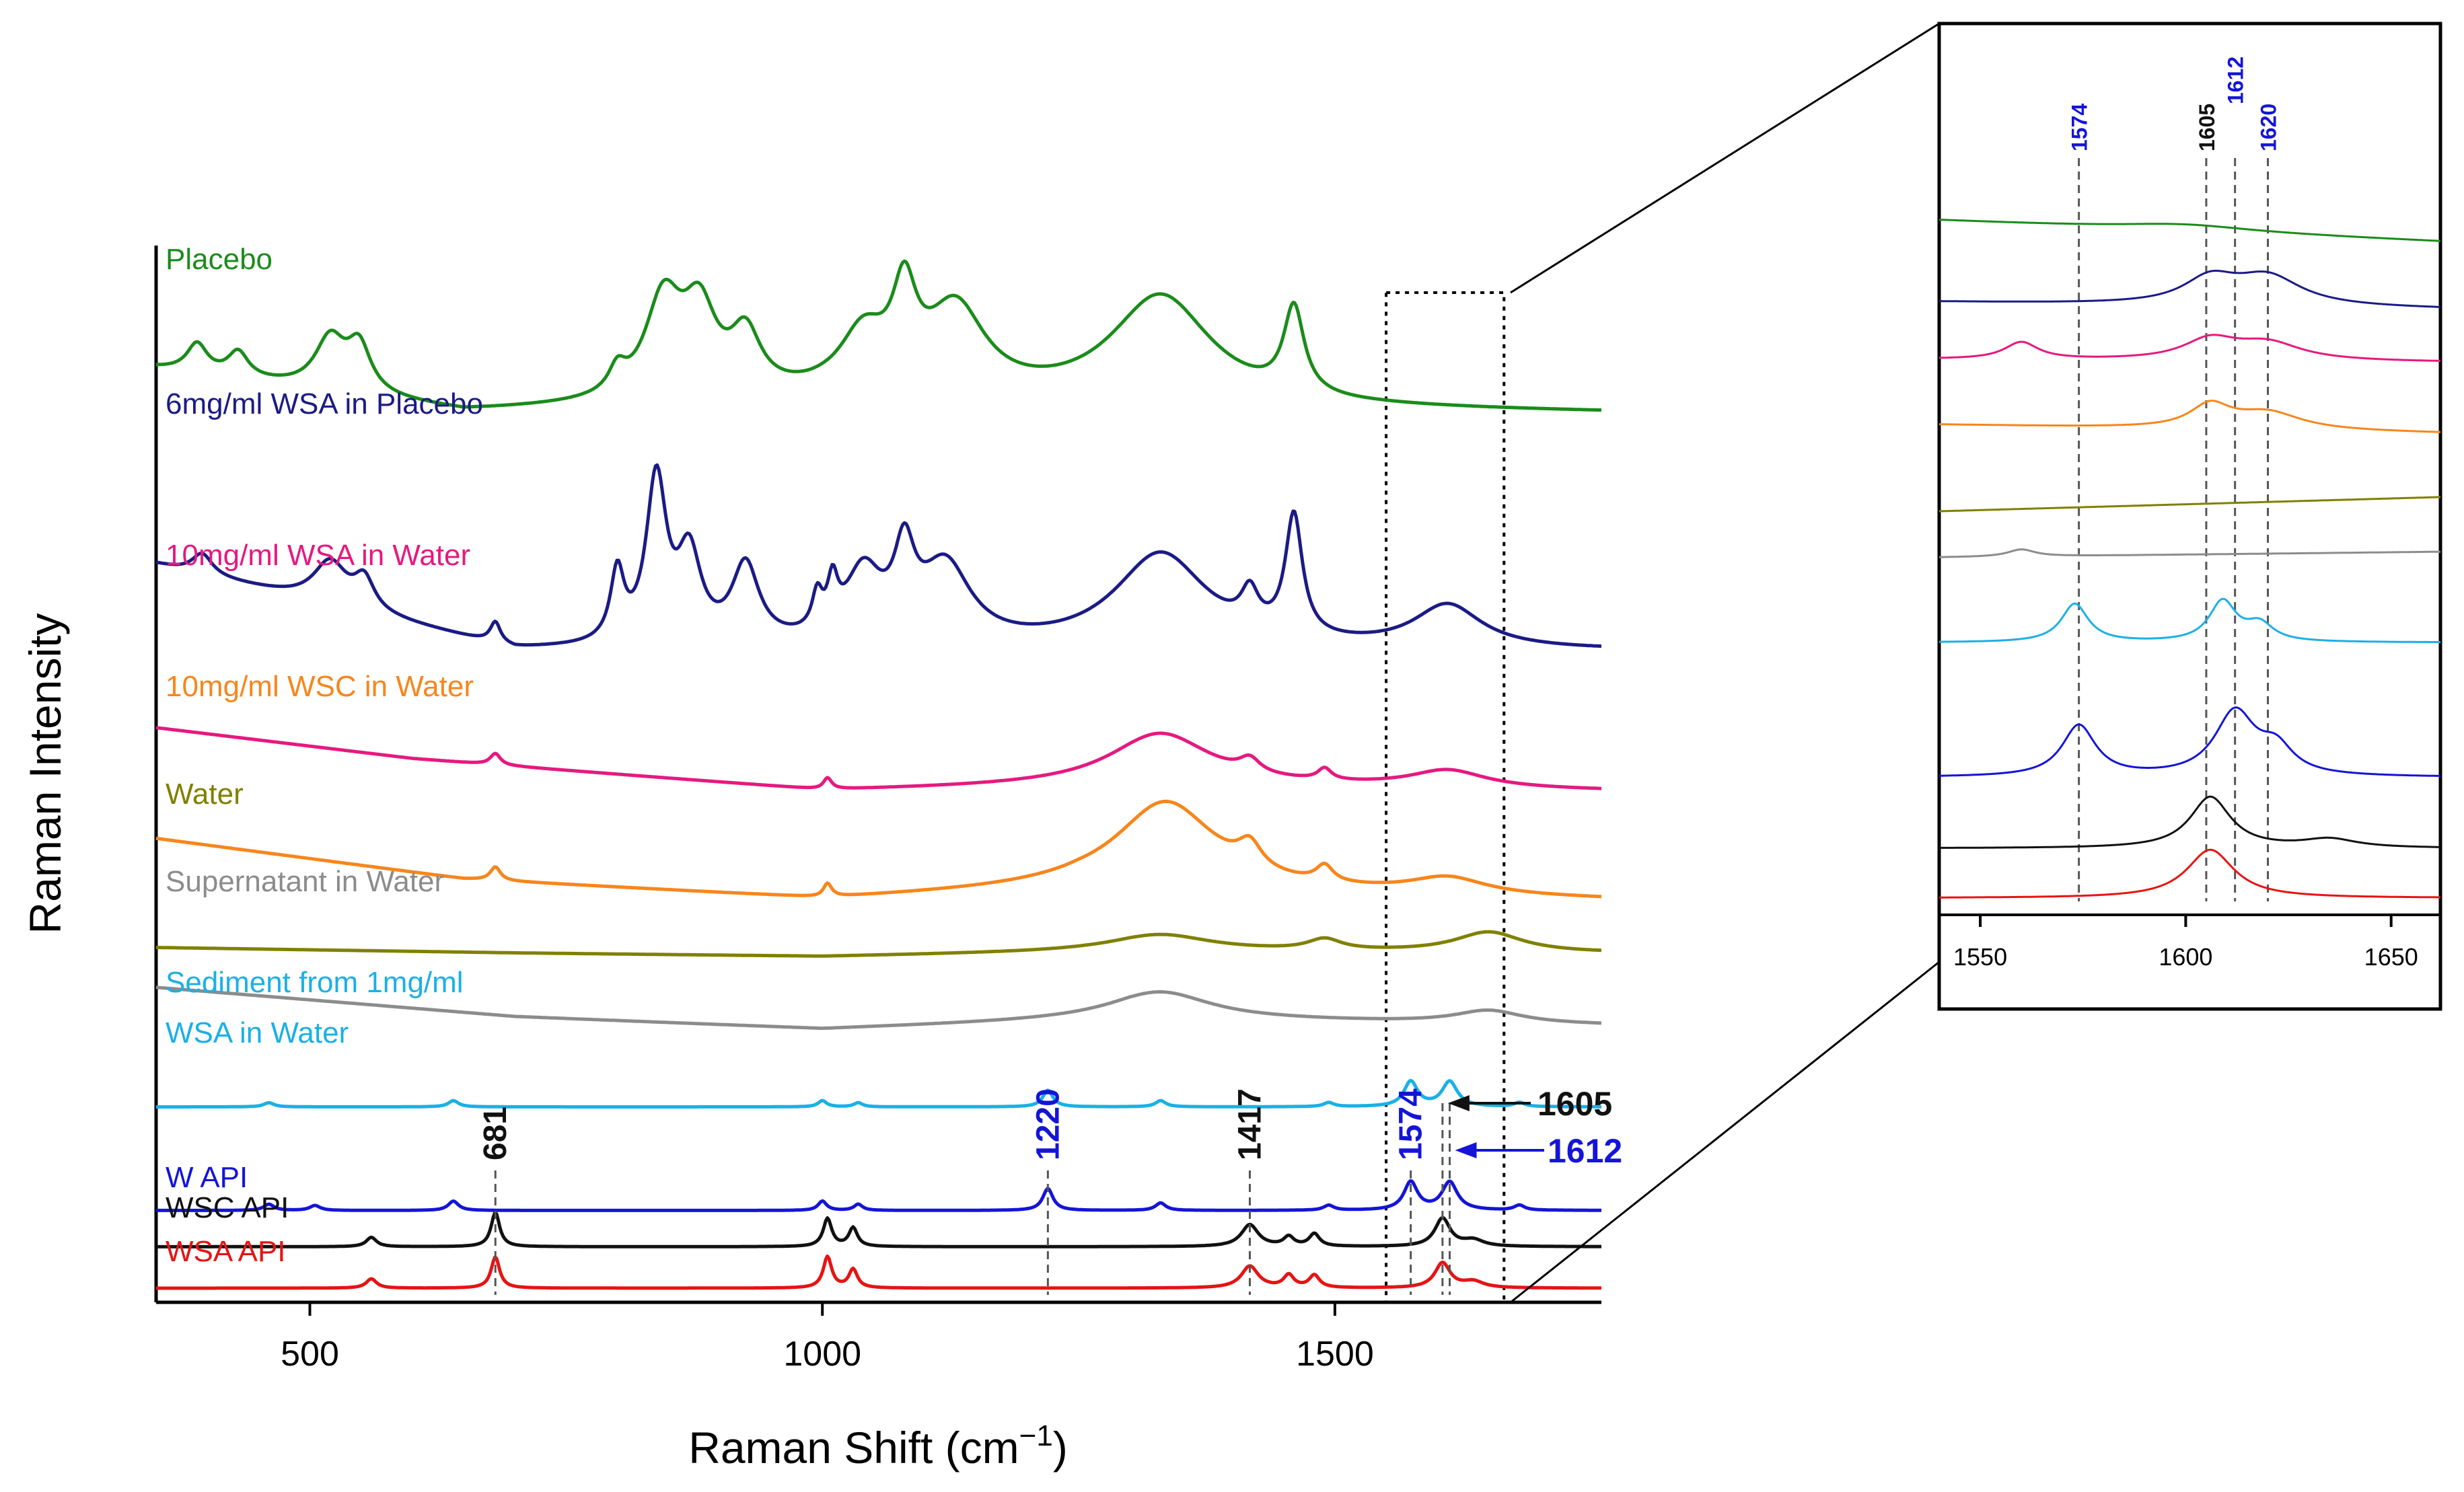 The image size is (2464, 1492). I want to click on inset-x-tick-label: 1600, so click(2185, 957).